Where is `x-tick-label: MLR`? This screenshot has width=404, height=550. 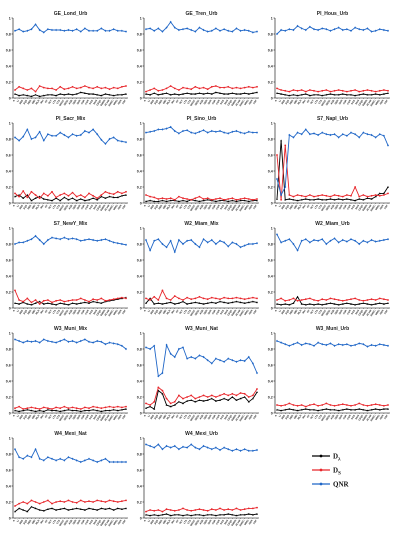
x-tick-label: MLR is located at coordinates (300, 102).